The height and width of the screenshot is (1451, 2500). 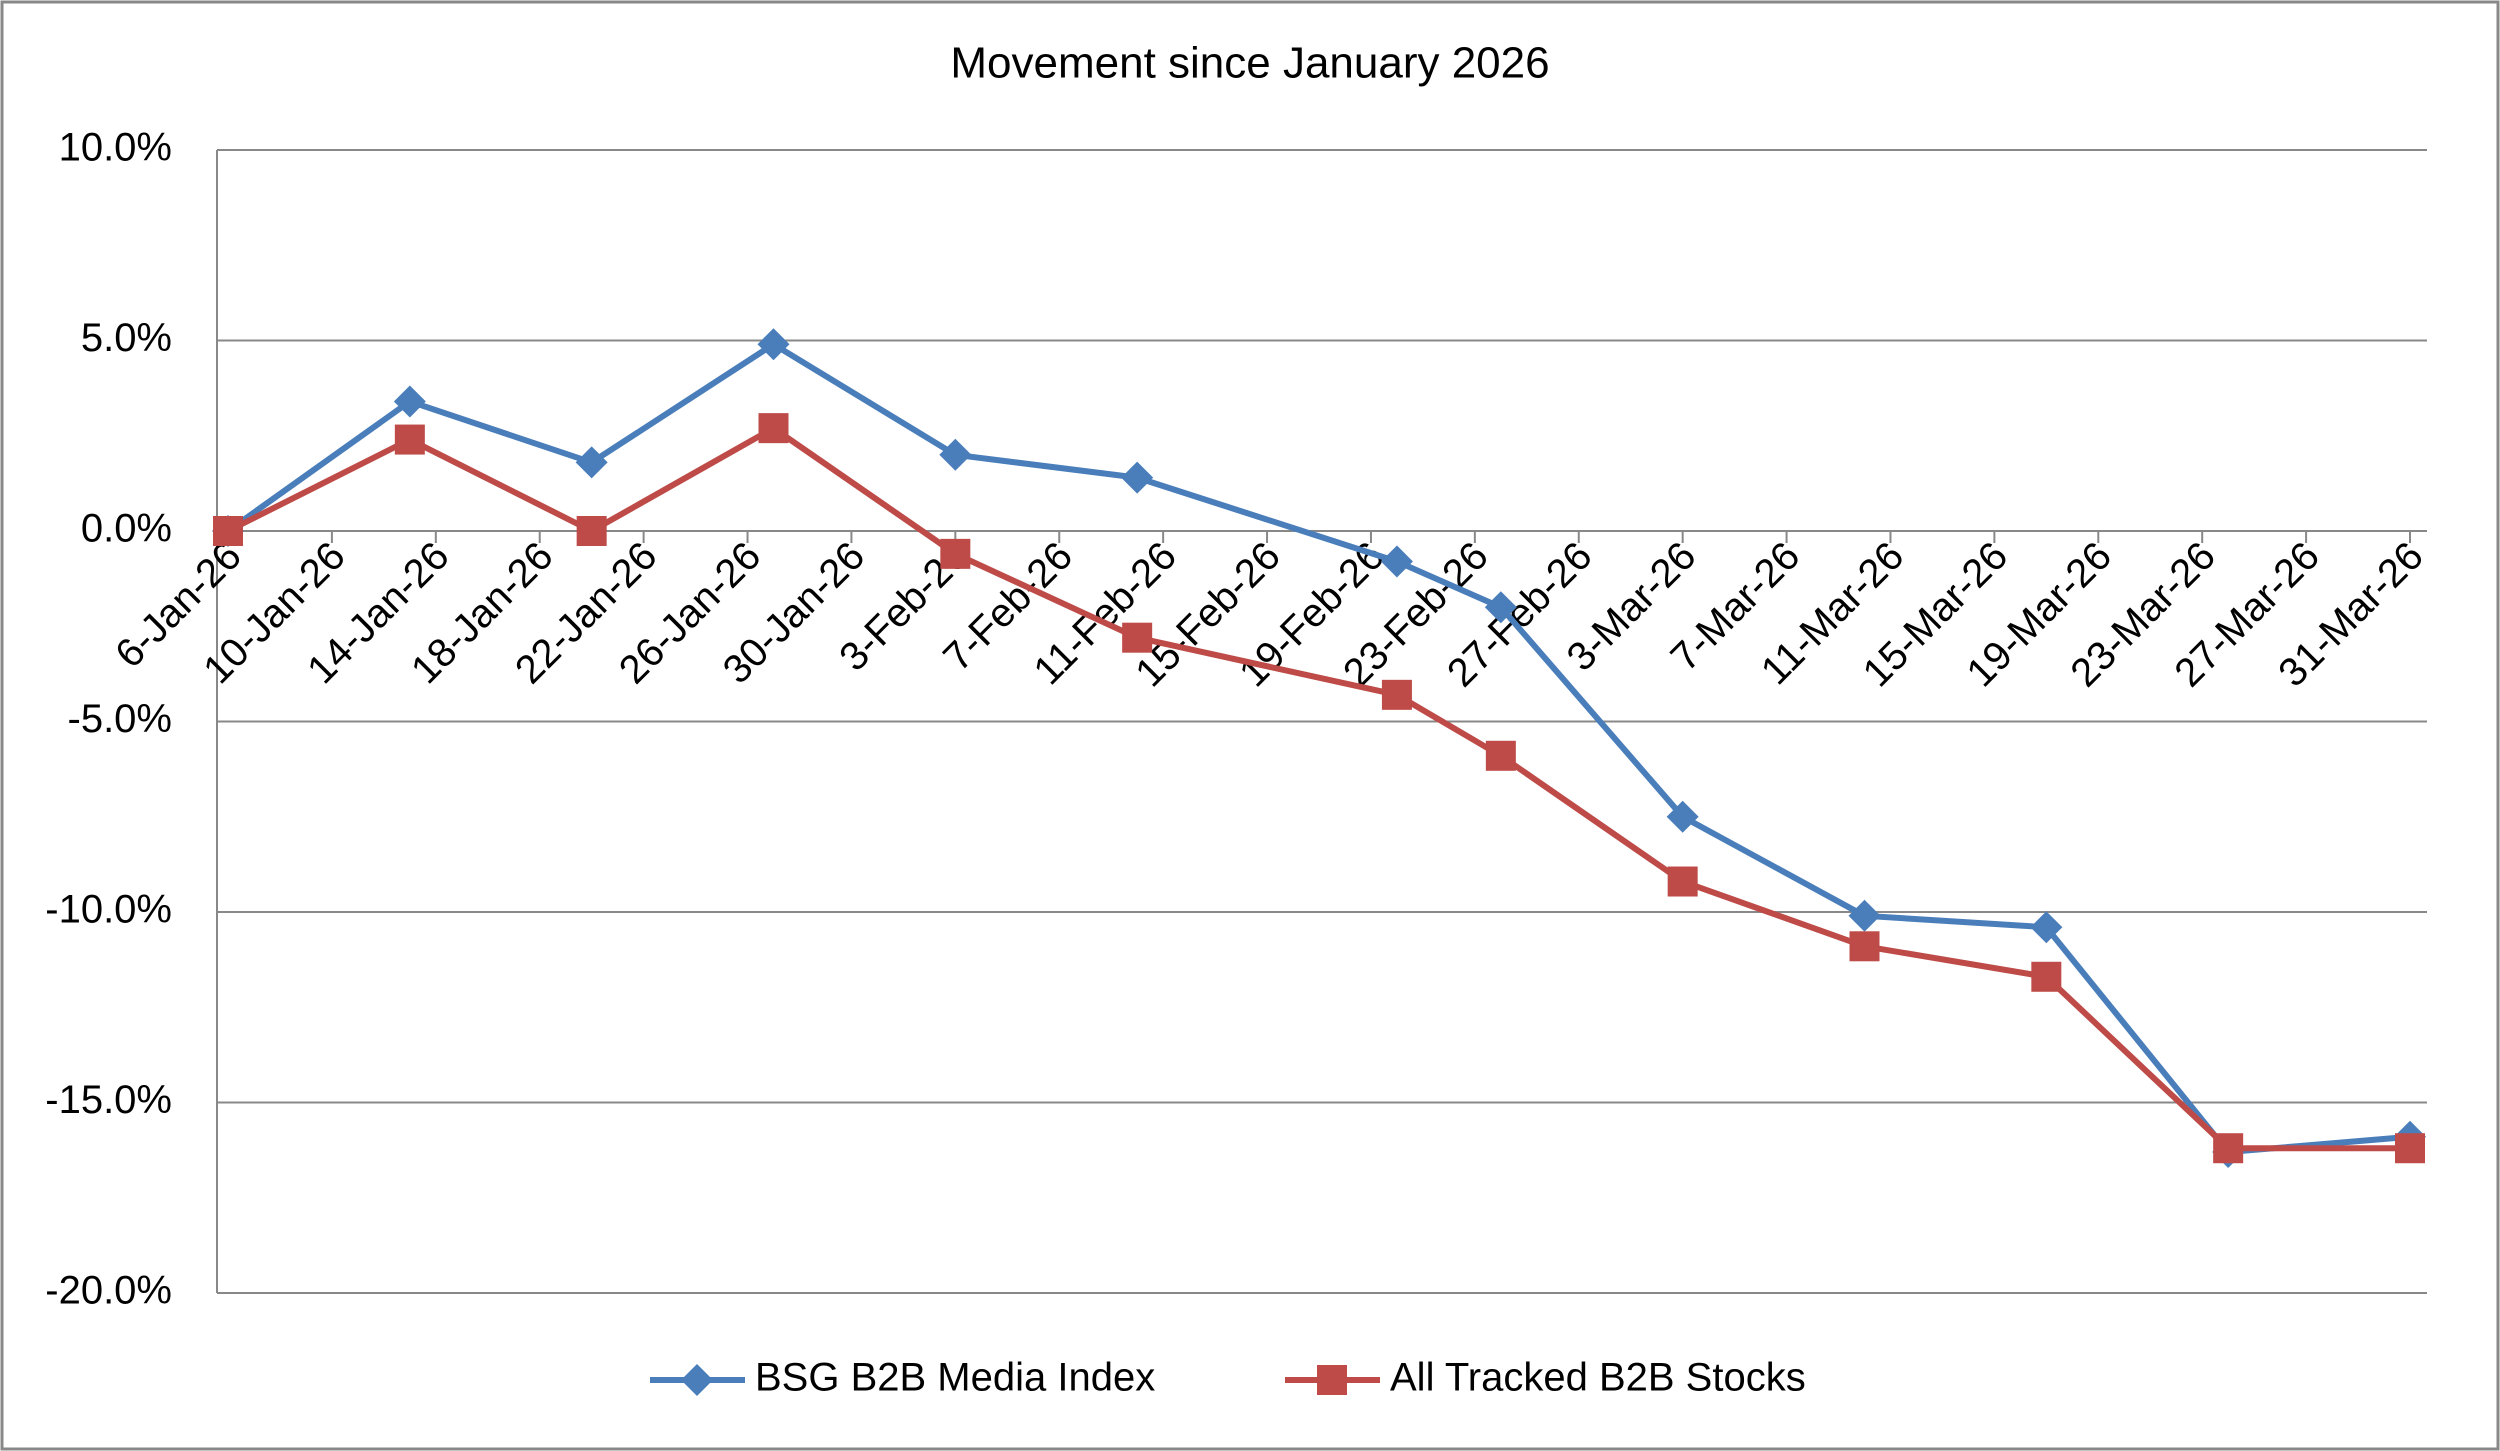 I want to click on chart-title: Movement since January 2026, so click(x=1249, y=63).